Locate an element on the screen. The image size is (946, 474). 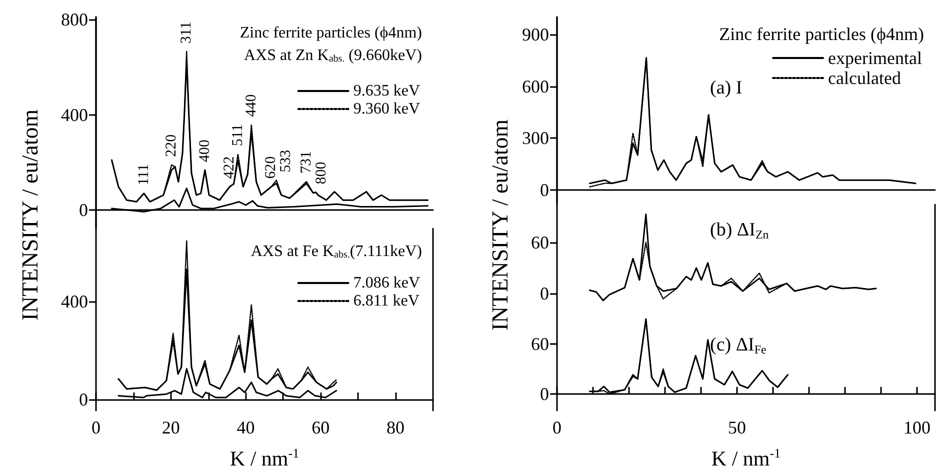
x-tick-label: 50 is located at coordinates (737, 428).